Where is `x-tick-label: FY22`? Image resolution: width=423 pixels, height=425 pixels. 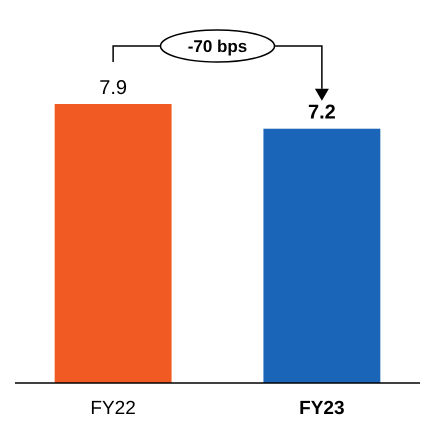
x-tick-label: FY22 is located at coordinates (113, 408).